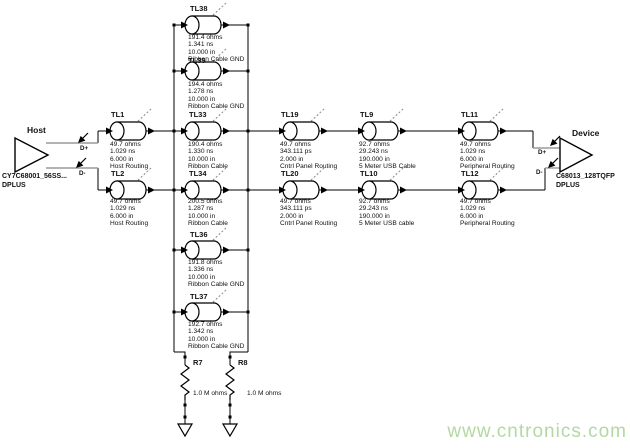 Image resolution: width=630 pixels, height=448 pixels. What do you see at coordinates (123, 152) in the screenshot?
I see `tl1-delay: 1.029 ns` at bounding box center [123, 152].